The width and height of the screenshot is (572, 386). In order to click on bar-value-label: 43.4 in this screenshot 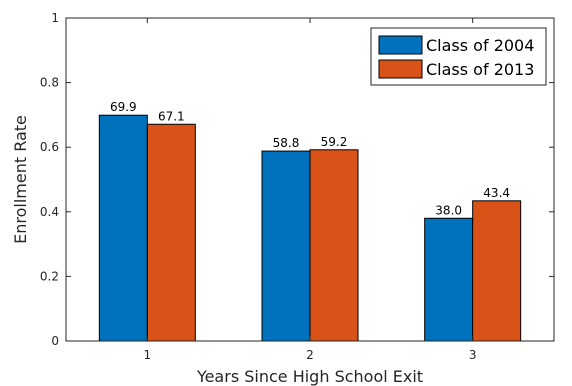, I will do `click(496, 193)`.